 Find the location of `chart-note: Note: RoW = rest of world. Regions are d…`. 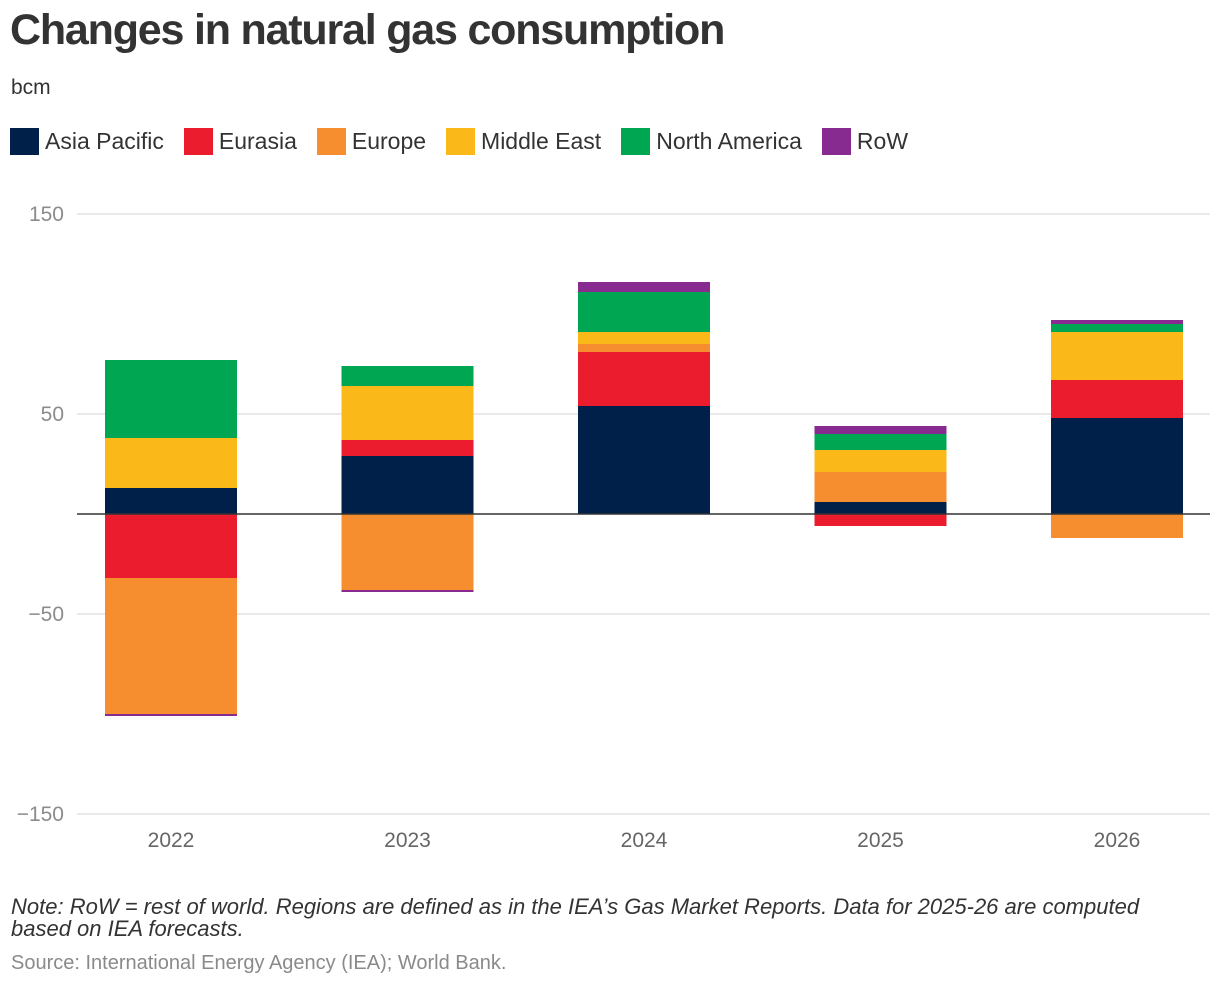

chart-note: Note: RoW = rest of world. Regions are d… is located at coordinates (575, 917).